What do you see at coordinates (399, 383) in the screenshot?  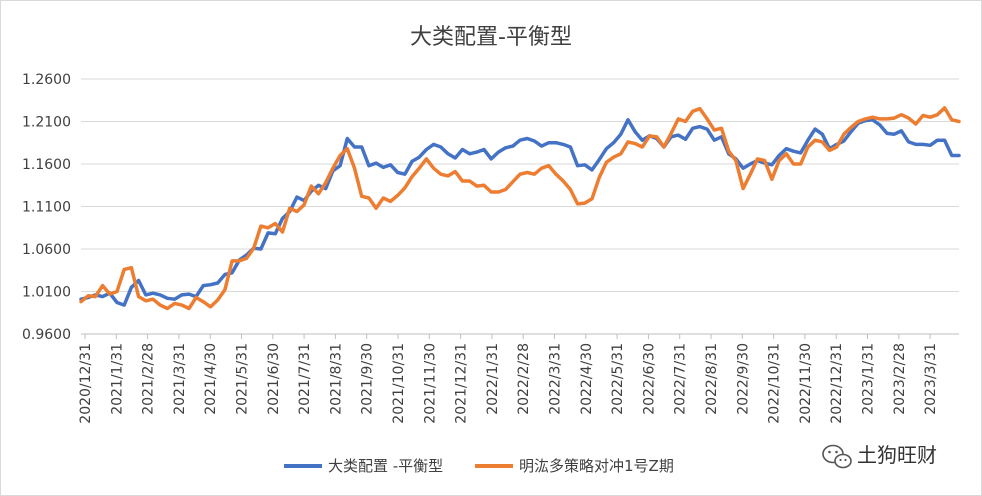 I see `x-tick-label: 2021/10/31` at bounding box center [399, 383].